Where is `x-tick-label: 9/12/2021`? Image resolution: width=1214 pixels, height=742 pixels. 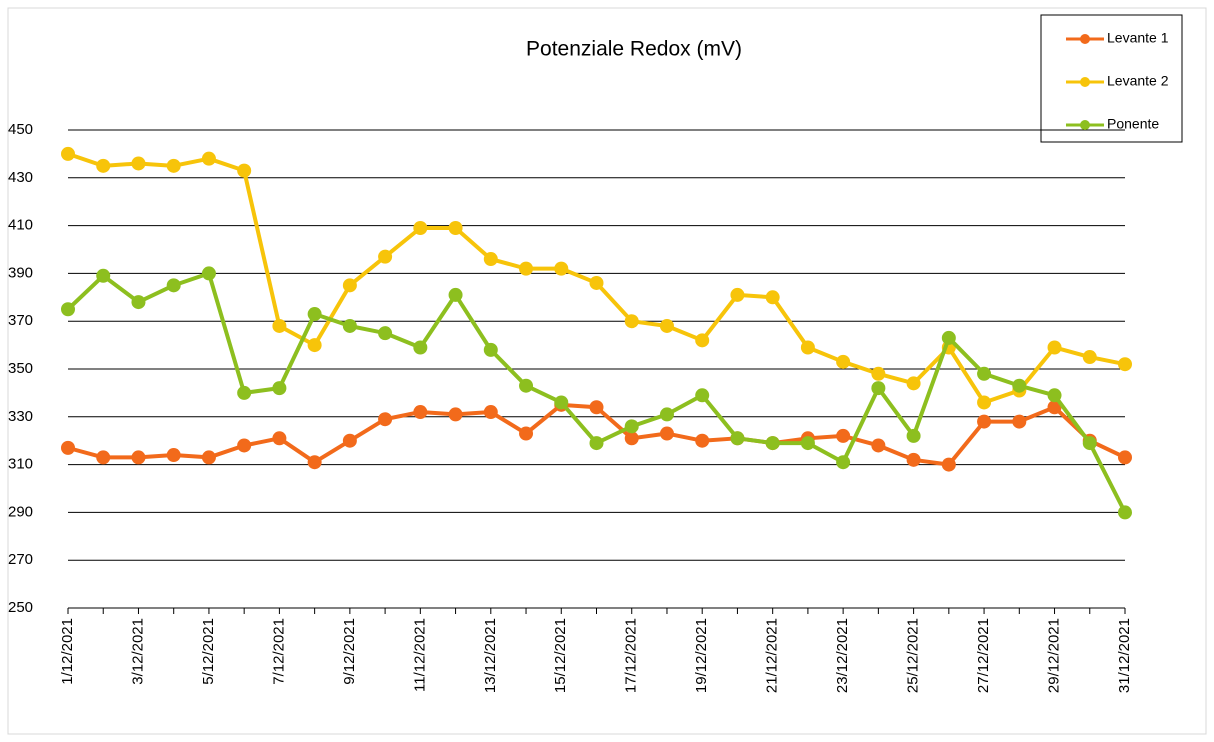
x-tick-label: 9/12/2021 is located at coordinates (349, 651).